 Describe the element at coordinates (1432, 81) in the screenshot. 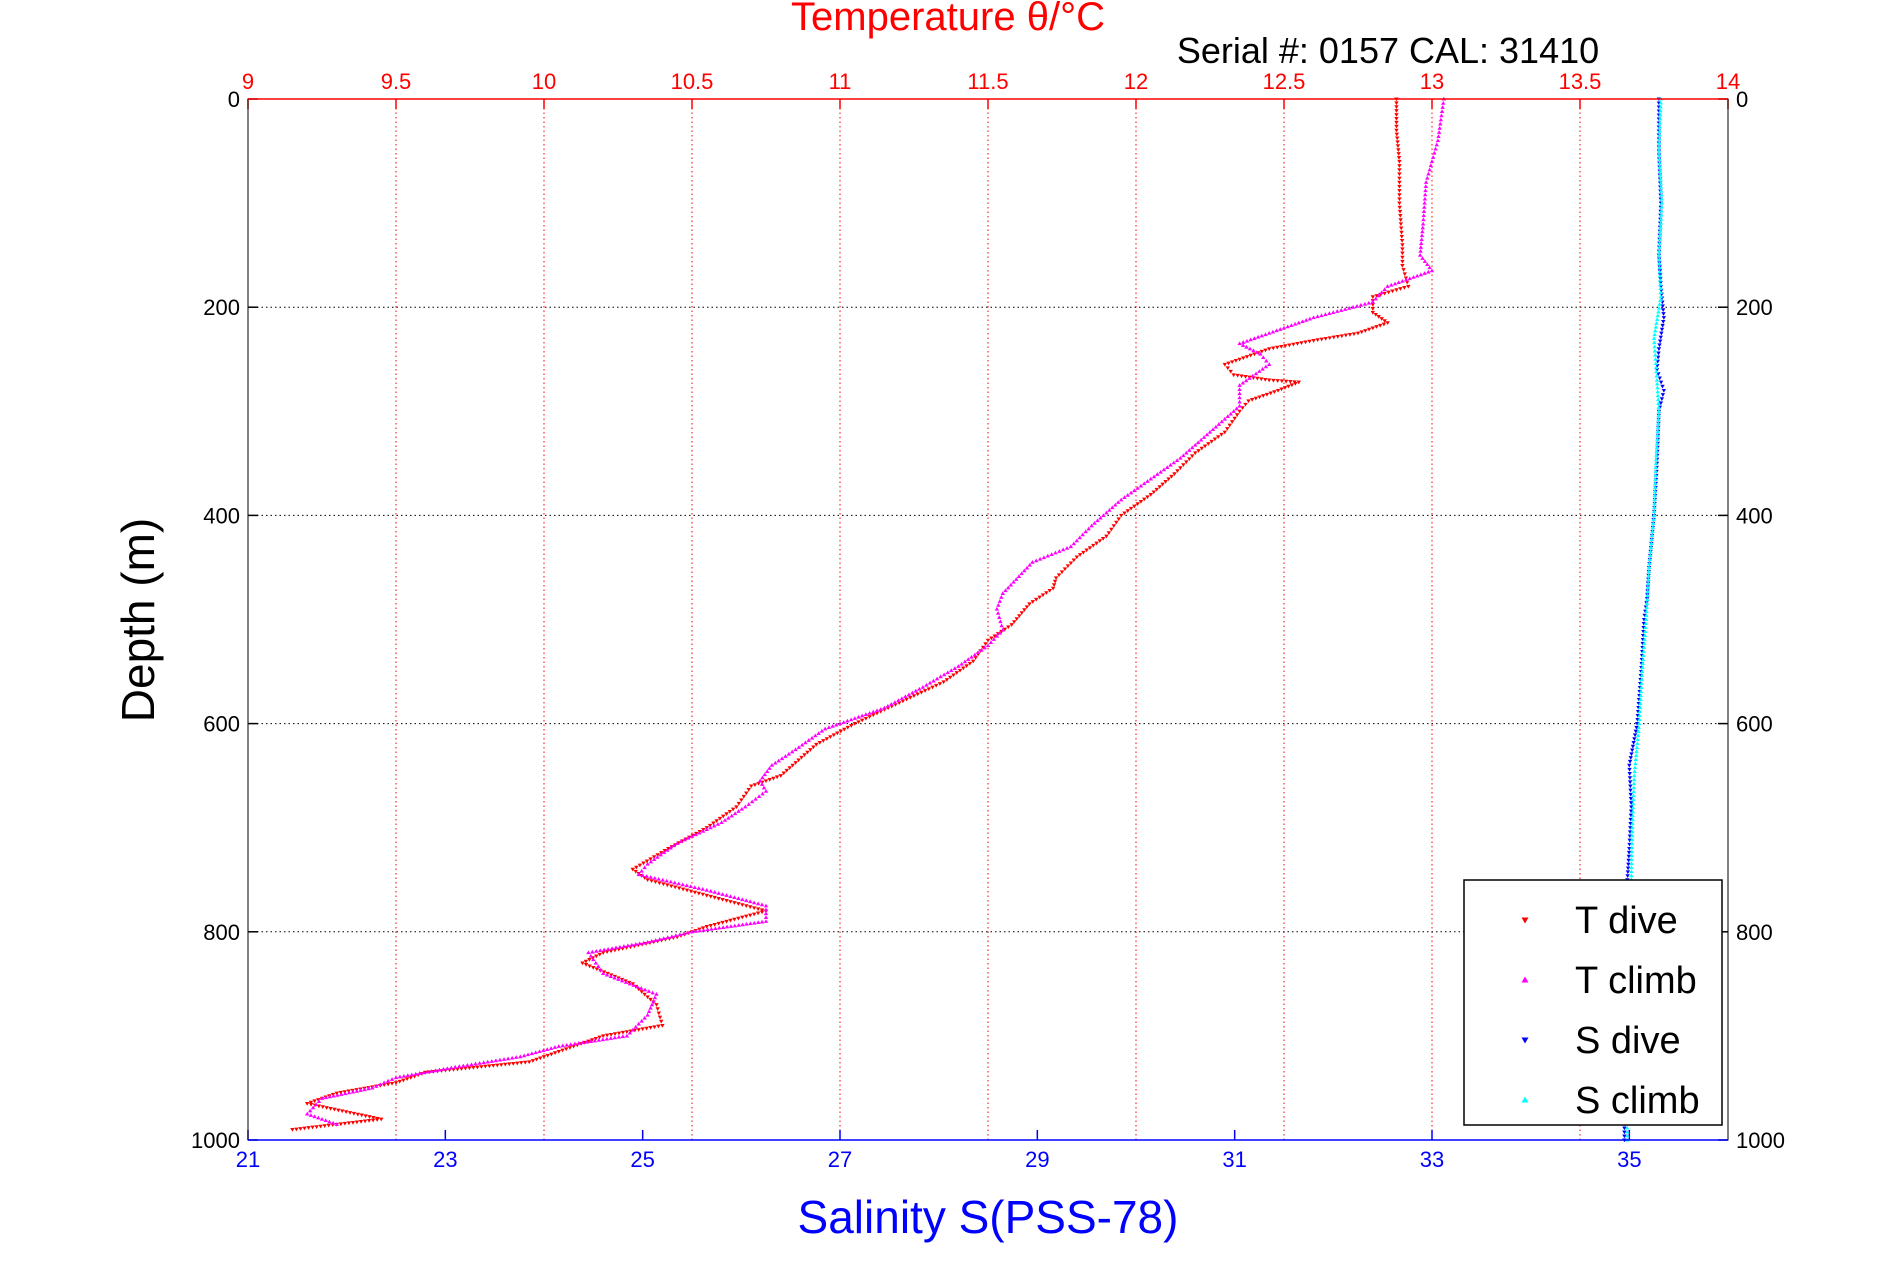

I see `top-tick-label: 13` at that location.